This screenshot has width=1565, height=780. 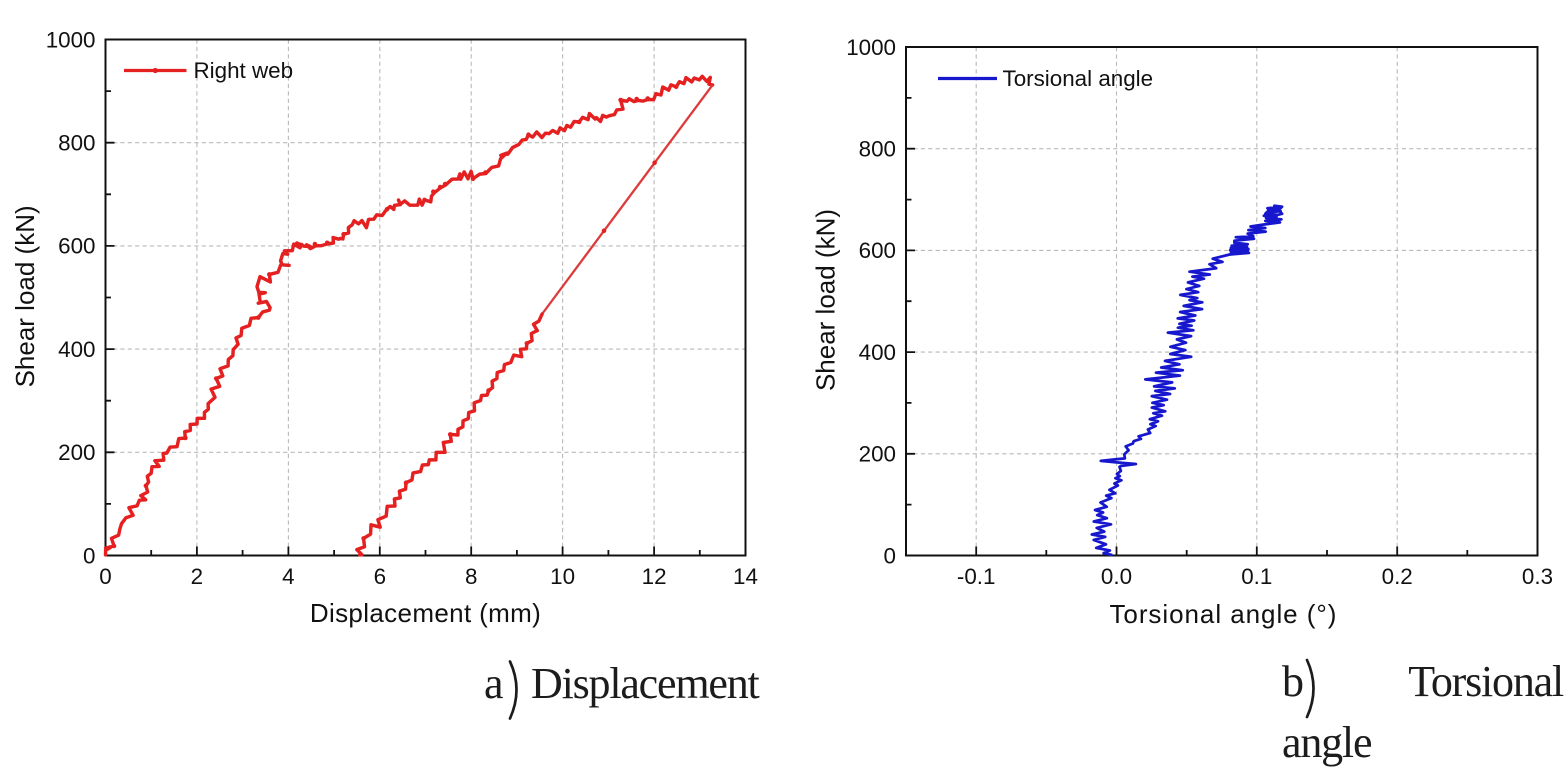 What do you see at coordinates (1326, 742) in the screenshot?
I see `svg-text: angle` at bounding box center [1326, 742].